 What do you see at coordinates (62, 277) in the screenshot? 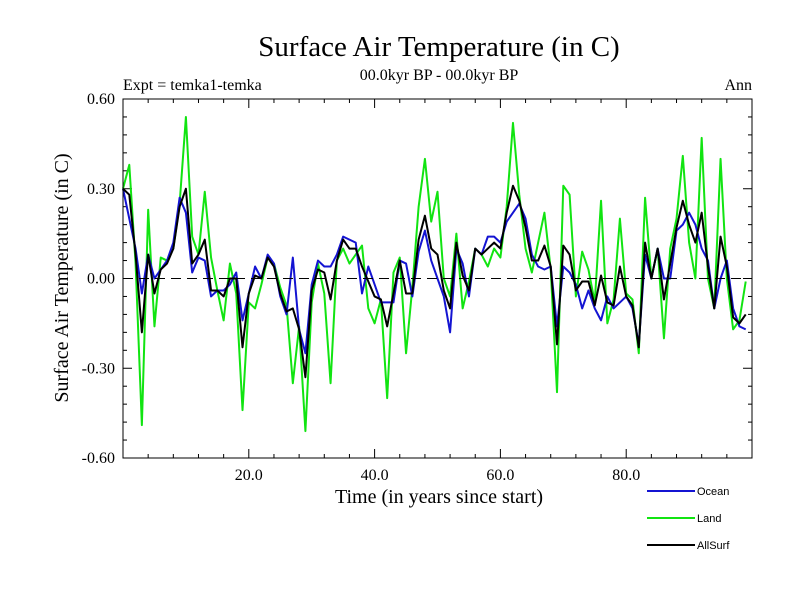
I see `y-axis-label: Surface Air Temperature (in C)` at bounding box center [62, 277].